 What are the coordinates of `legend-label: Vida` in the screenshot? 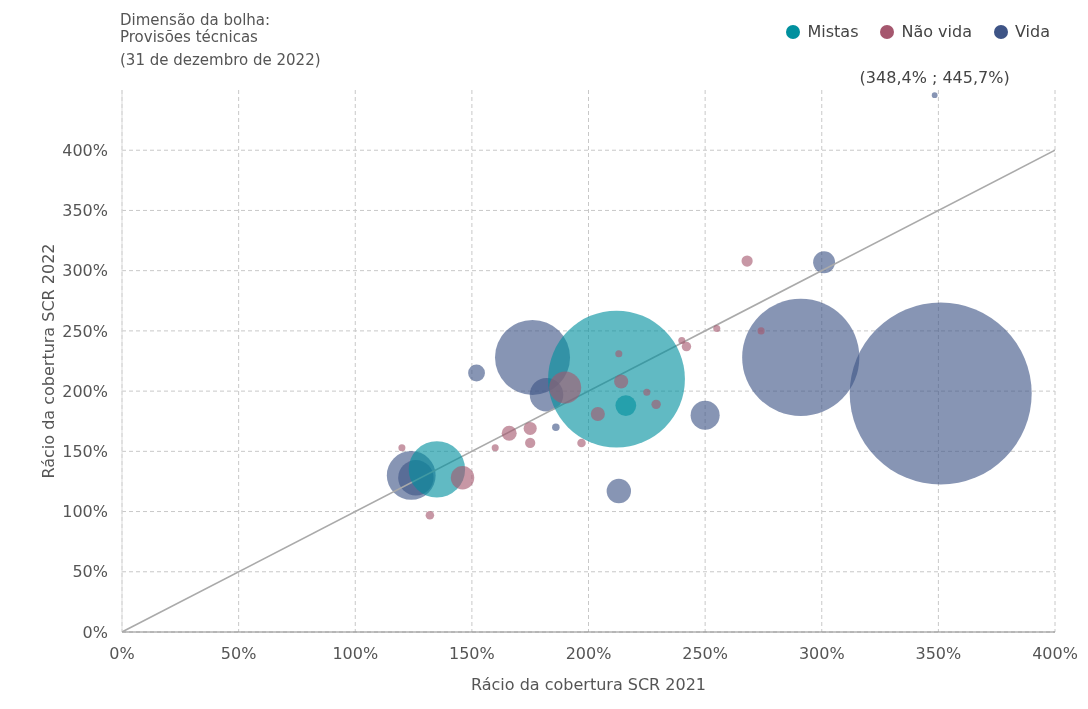 It's located at (1032, 31).